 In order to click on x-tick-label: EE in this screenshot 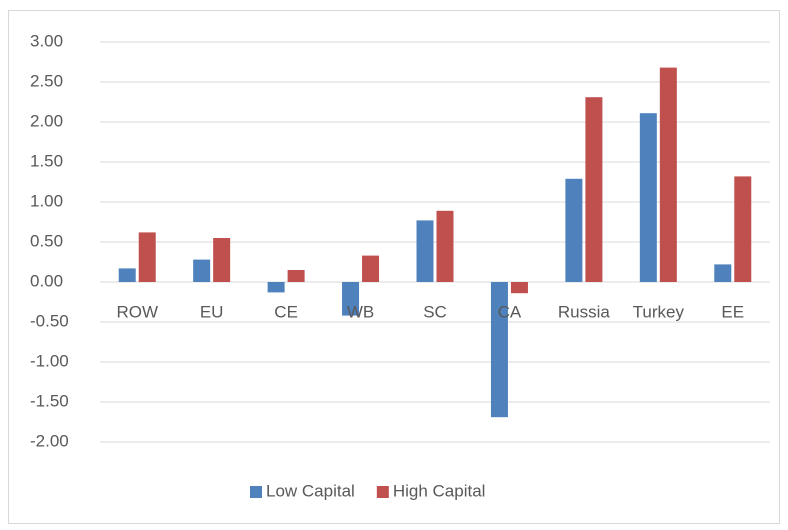, I will do `click(732, 311)`.